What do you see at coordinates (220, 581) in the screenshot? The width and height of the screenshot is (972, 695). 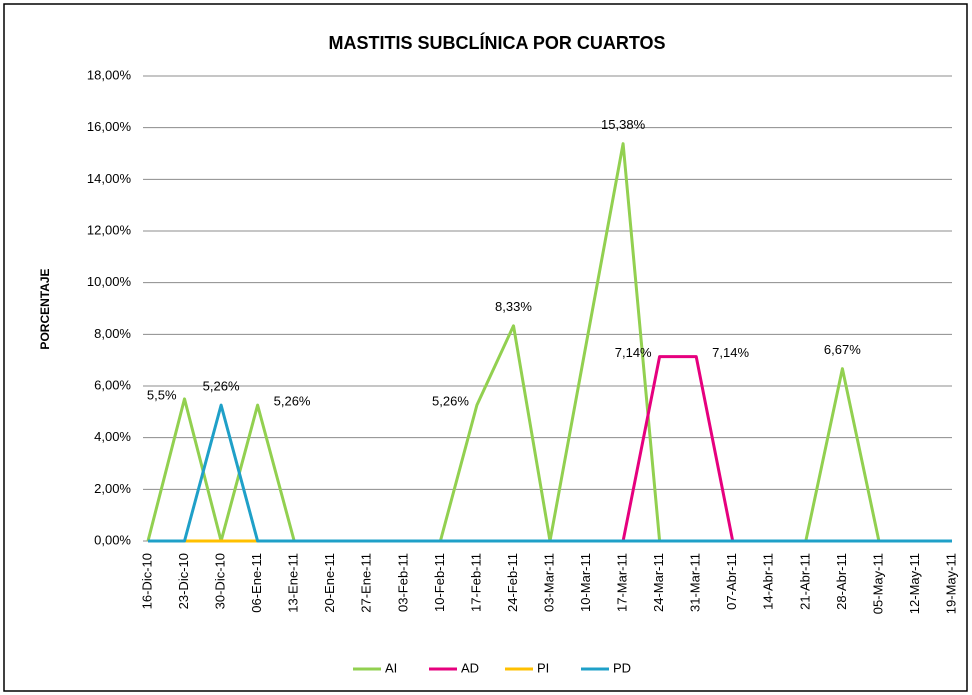 I see `x-tick-label: 30-Dic-10` at bounding box center [220, 581].